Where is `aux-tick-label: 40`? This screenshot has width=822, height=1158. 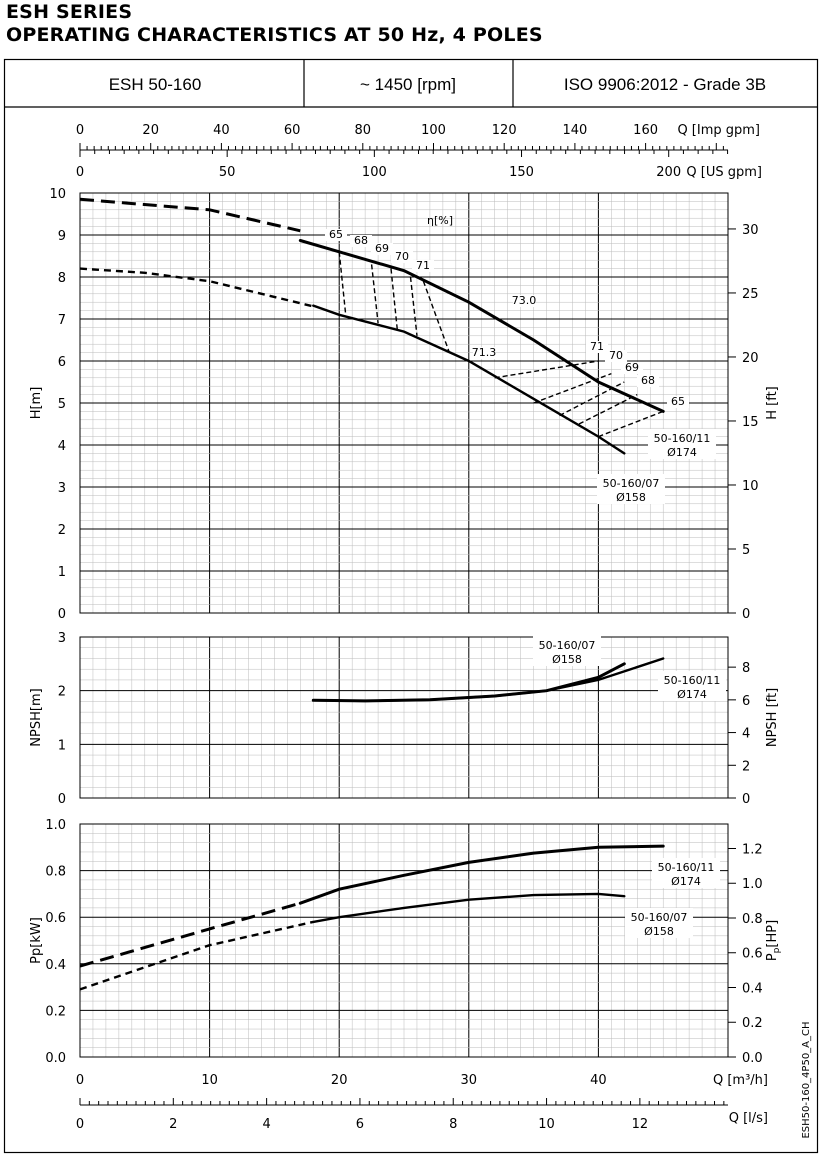 aux-tick-label: 40 is located at coordinates (221, 130).